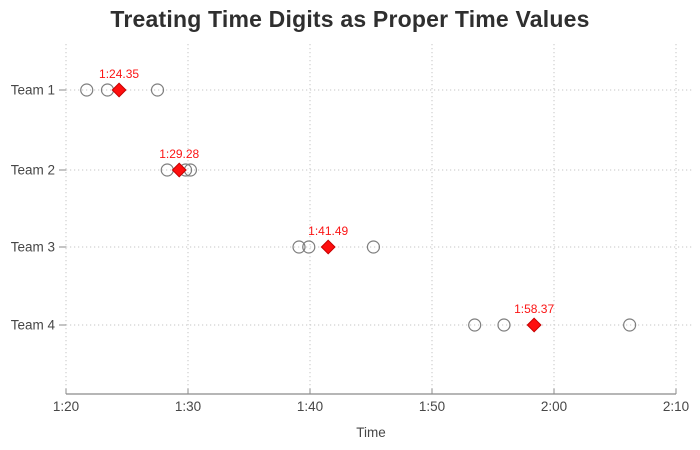 This screenshot has height=450, width=700. What do you see at coordinates (554, 406) in the screenshot?
I see `x-tick-label: 2:00` at bounding box center [554, 406].